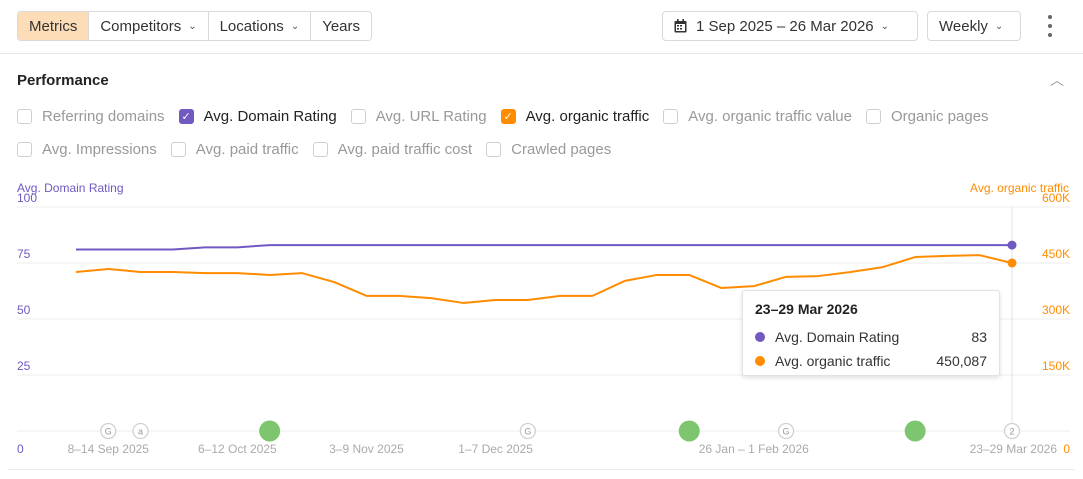 This screenshot has height=479, width=1083. Describe the element at coordinates (247, 149) in the screenshot. I see `metric-label: Avg. paid traffic` at that location.